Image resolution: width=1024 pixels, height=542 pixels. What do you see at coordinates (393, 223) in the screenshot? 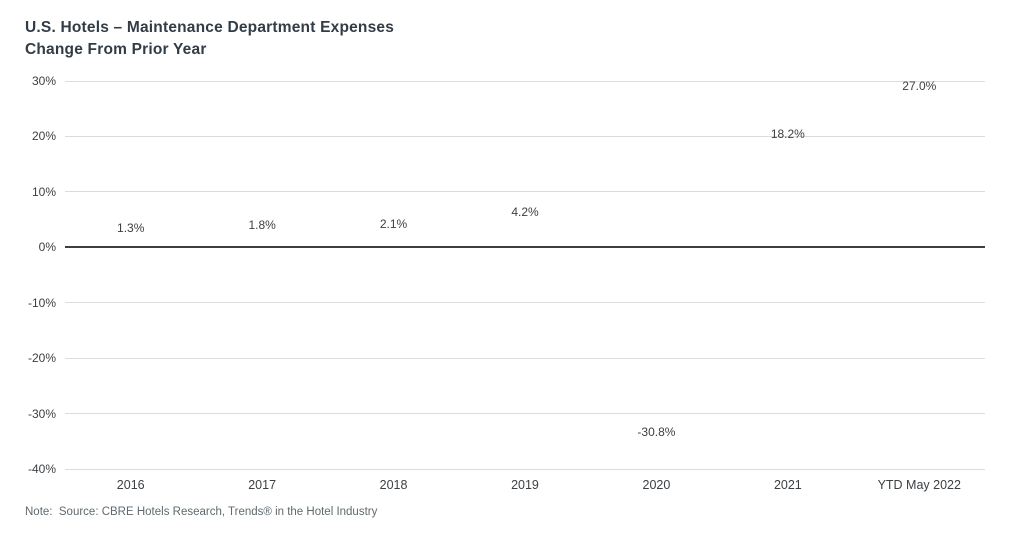
I see `bar-value-label-2018: 2.1%` at bounding box center [393, 223].